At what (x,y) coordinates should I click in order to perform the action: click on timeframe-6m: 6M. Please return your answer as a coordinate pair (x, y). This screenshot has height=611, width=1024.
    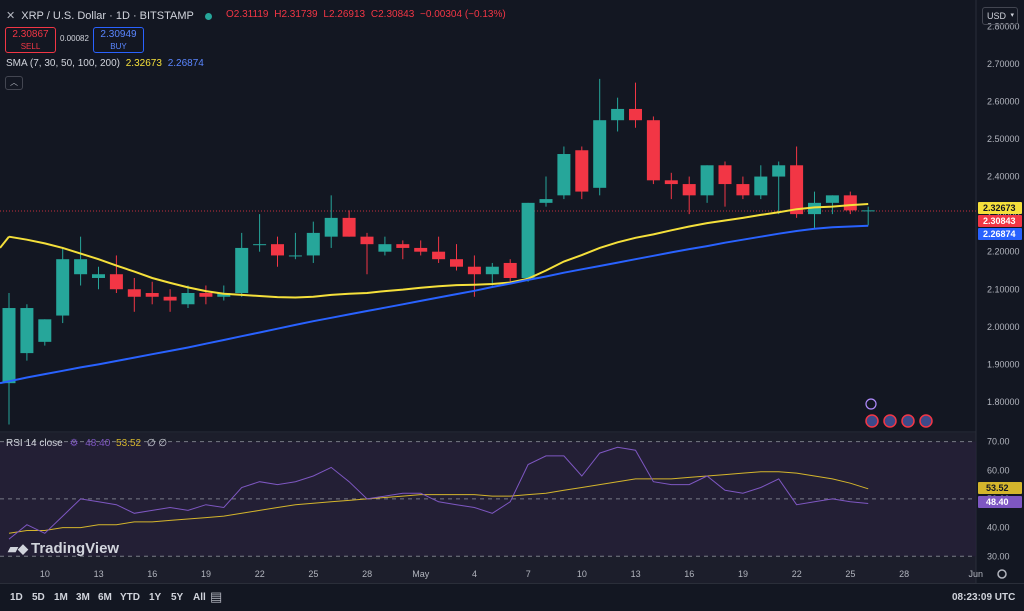
    Looking at the image, I should click on (105, 597).